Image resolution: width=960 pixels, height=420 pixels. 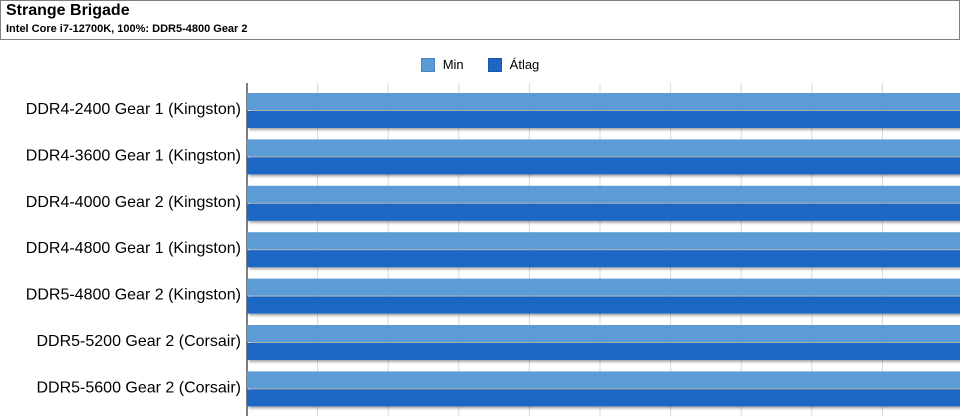 What do you see at coordinates (133, 109) in the screenshot?
I see `category-label: DDR4-2400 Gear 1 (Kingston)` at bounding box center [133, 109].